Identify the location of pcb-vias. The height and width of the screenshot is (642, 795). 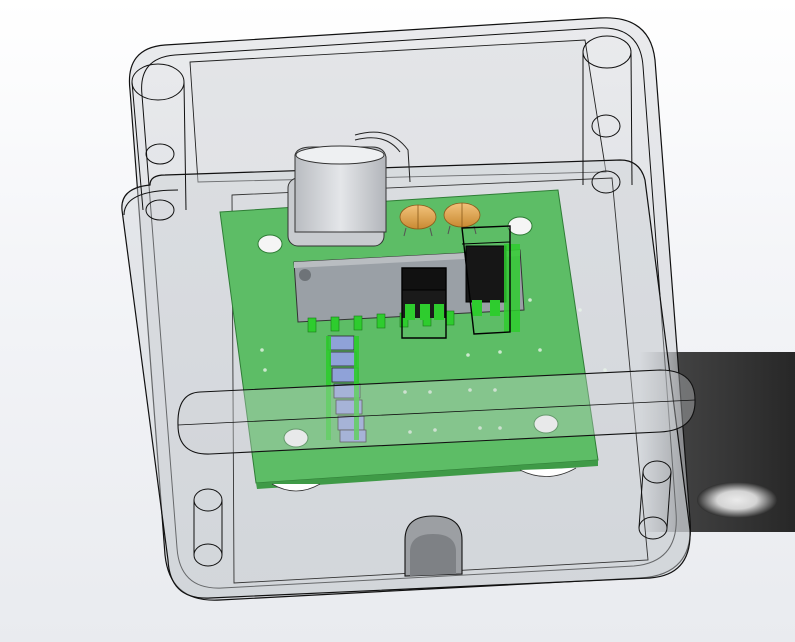
(433, 366).